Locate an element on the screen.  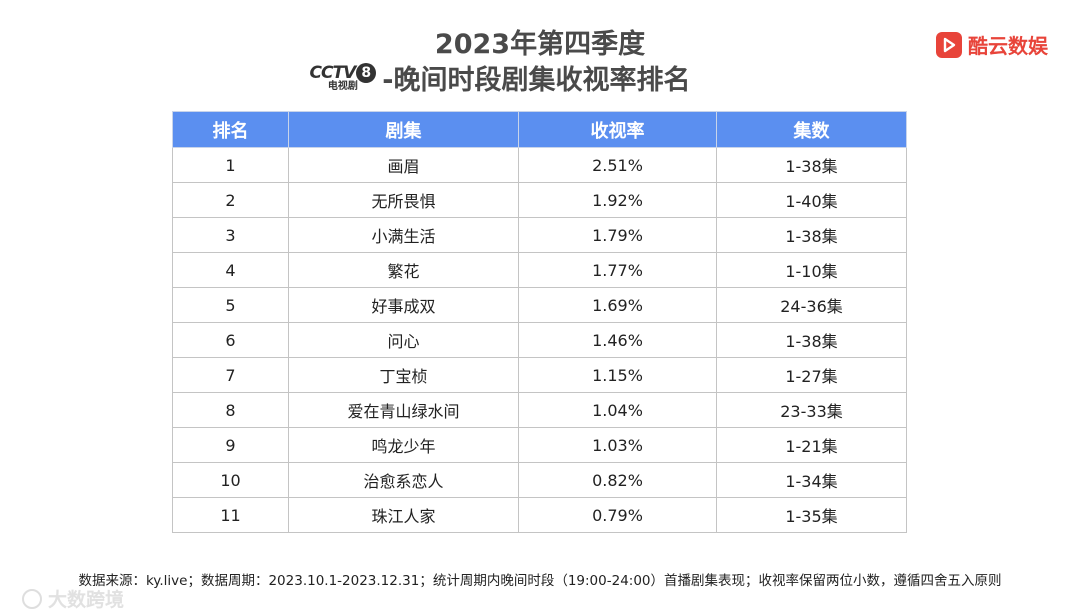
cell-rating: 1.69% is located at coordinates (617, 305).